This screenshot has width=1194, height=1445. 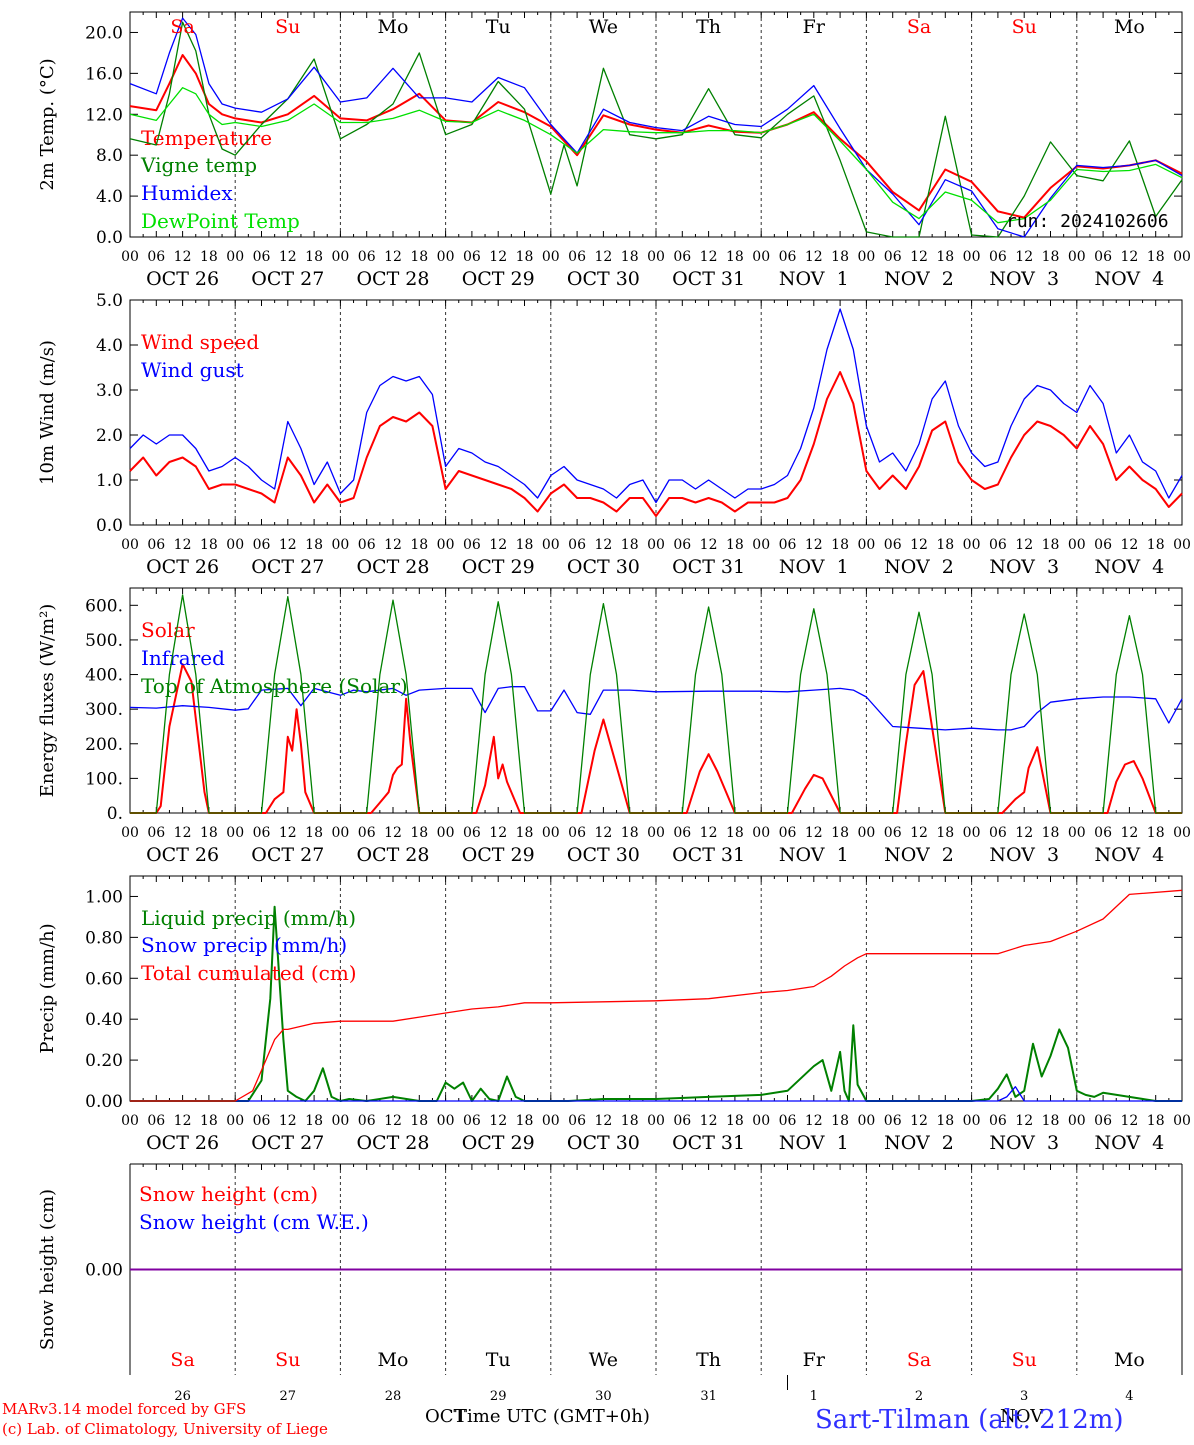 What do you see at coordinates (244, 945) in the screenshot?
I see `legend-entry: Snow precip (mm/h)` at bounding box center [244, 945].